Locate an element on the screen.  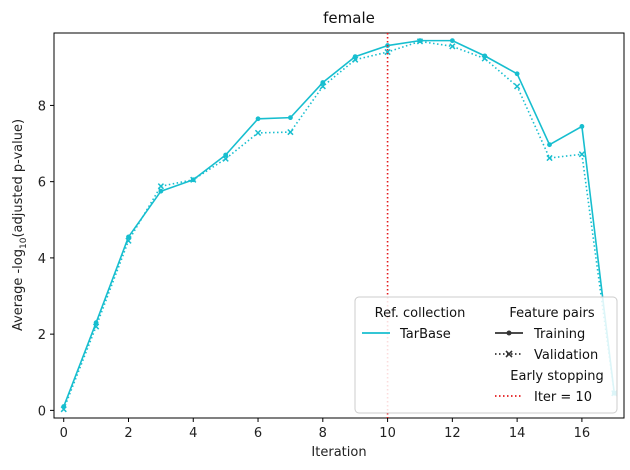
y-tick-label: 4 is located at coordinates (42, 259).